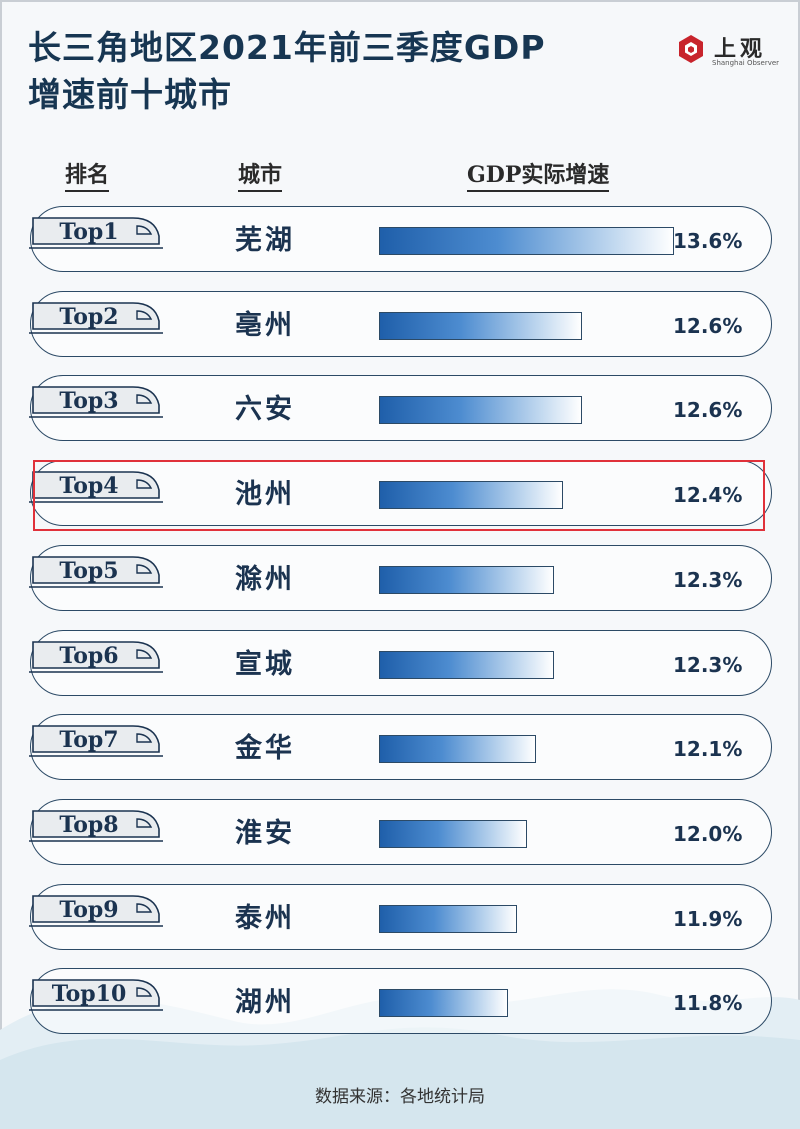 Image resolution: width=800 pixels, height=1129 pixels. Describe the element at coordinates (708, 919) in the screenshot. I see `growth-value: 11.9%` at that location.